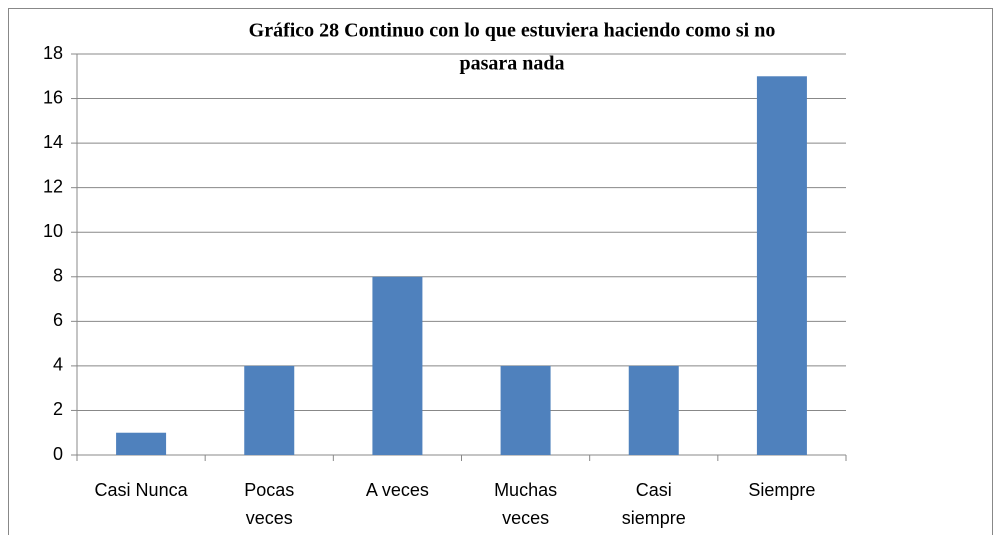 The height and width of the screenshot is (535, 1000). Describe the element at coordinates (53, 97) in the screenshot. I see `y-tick-label: 16` at that location.